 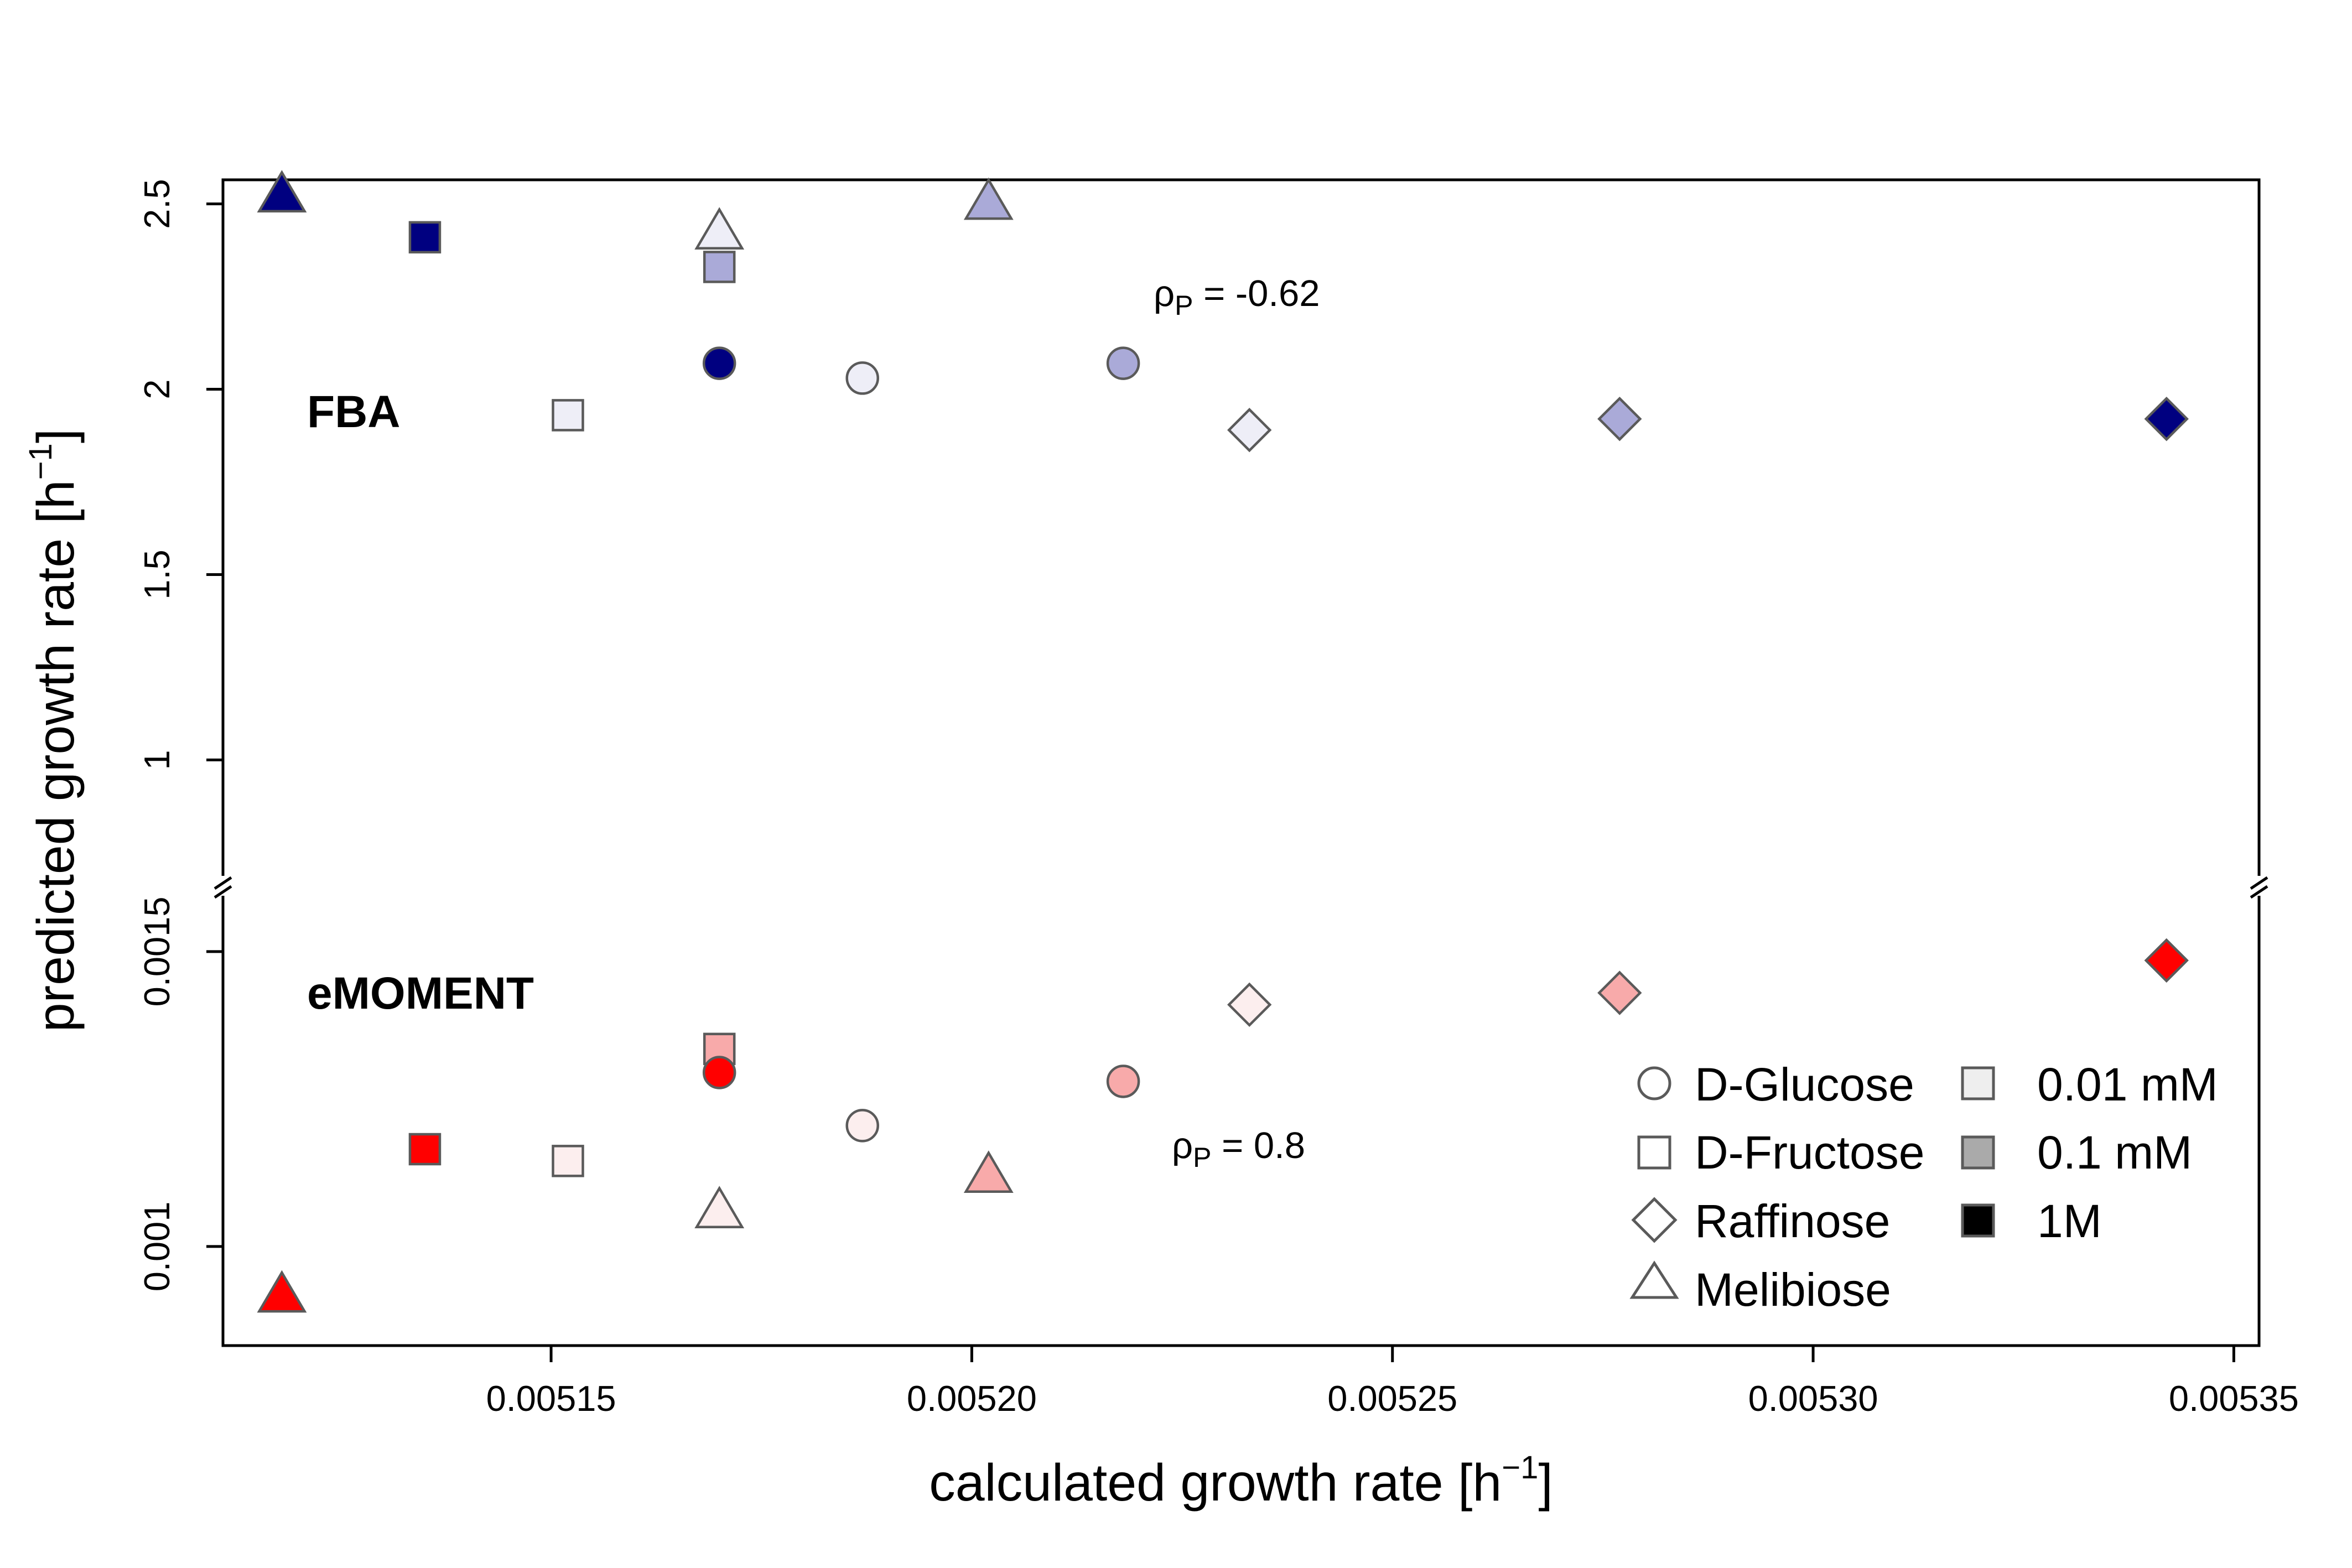 I want to click on legend-item-conc-0: 0.01 mM, so click(x=2089, y=1084).